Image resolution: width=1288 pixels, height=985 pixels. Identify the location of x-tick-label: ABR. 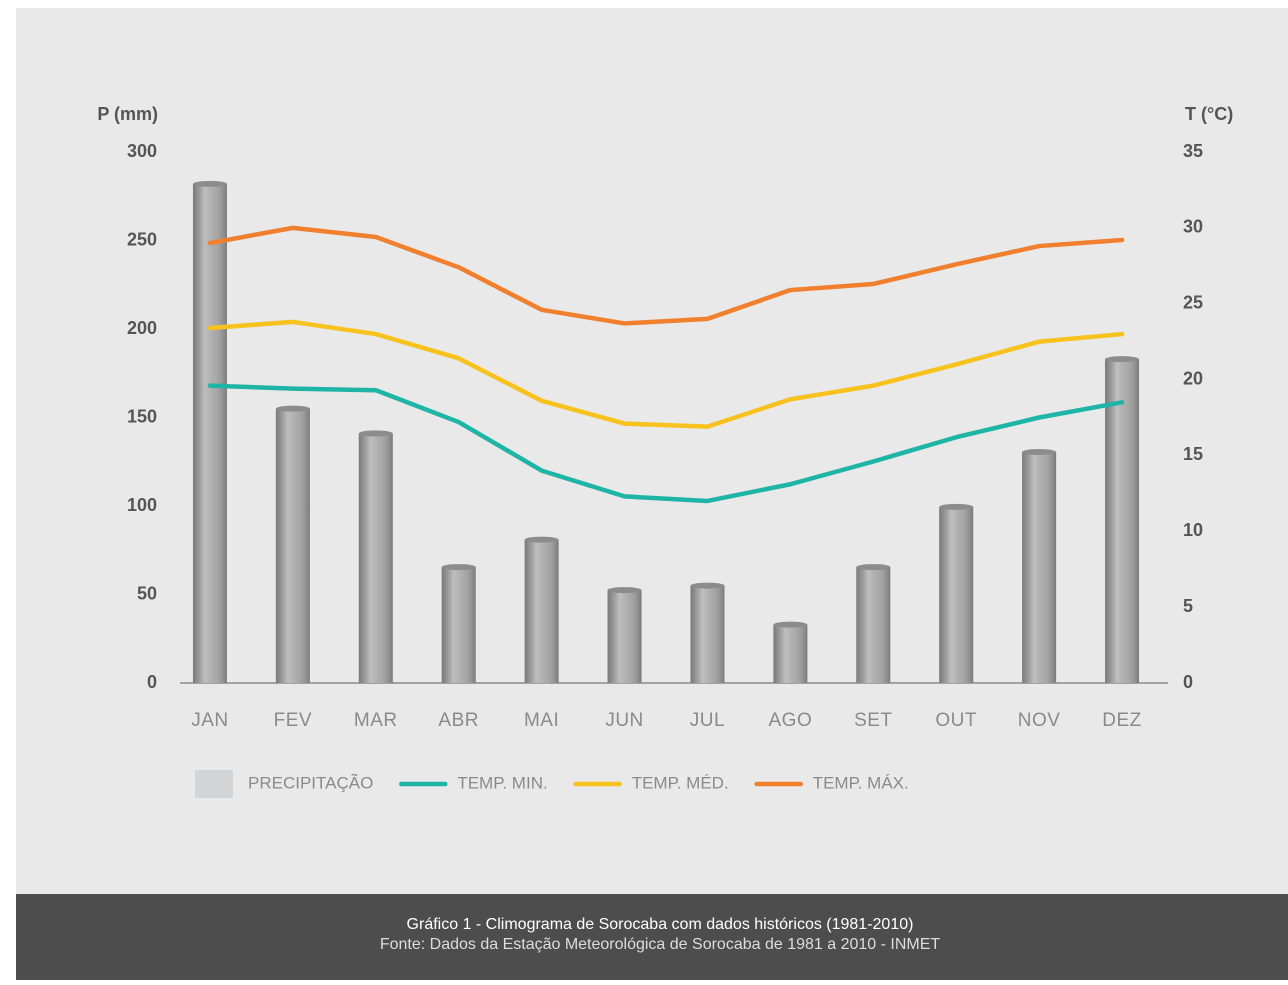
(458, 720).